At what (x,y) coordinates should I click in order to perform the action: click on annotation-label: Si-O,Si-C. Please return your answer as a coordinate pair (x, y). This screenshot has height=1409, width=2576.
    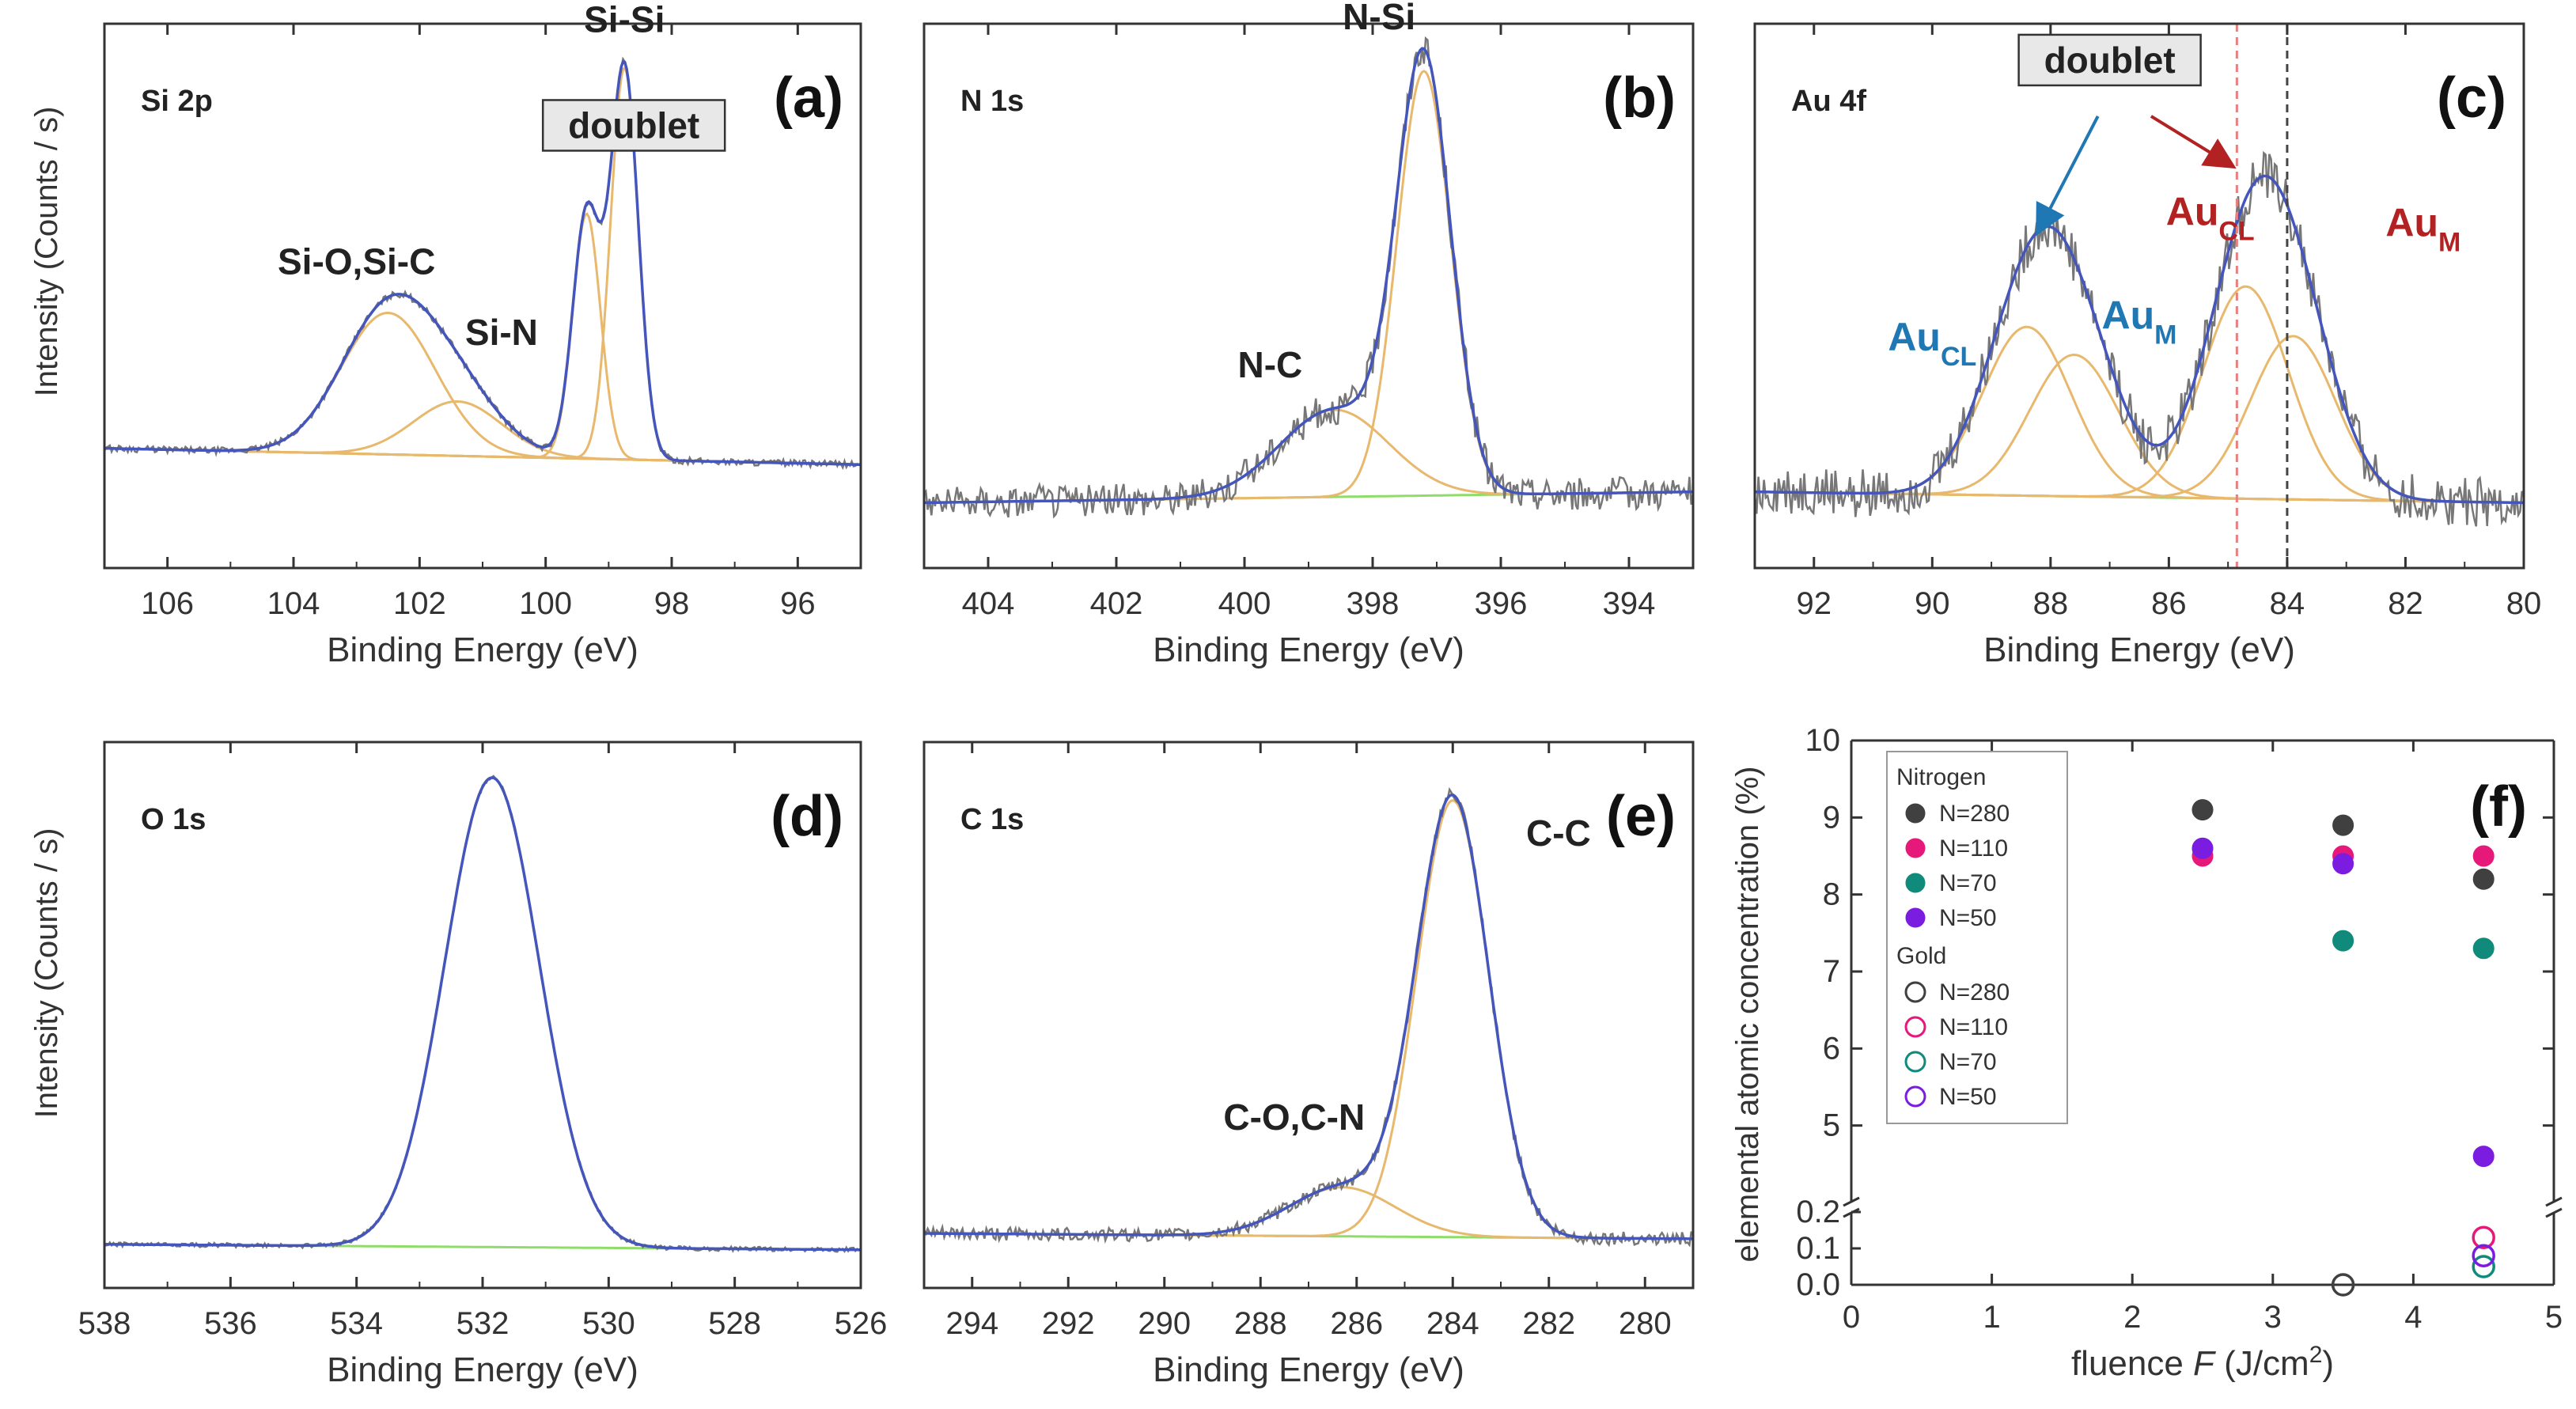
    Looking at the image, I should click on (356, 261).